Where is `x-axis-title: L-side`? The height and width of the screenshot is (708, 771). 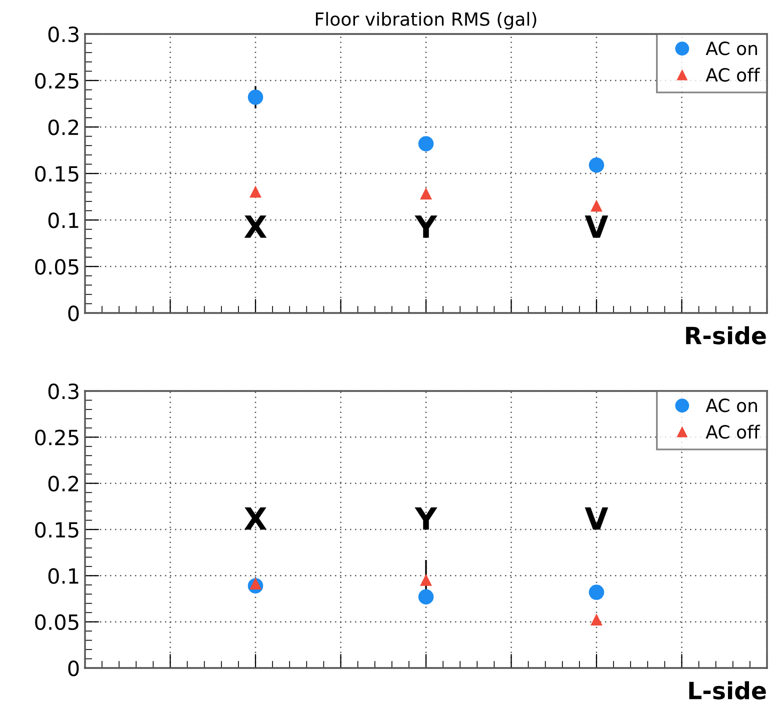 x-axis-title: L-side is located at coordinates (727, 690).